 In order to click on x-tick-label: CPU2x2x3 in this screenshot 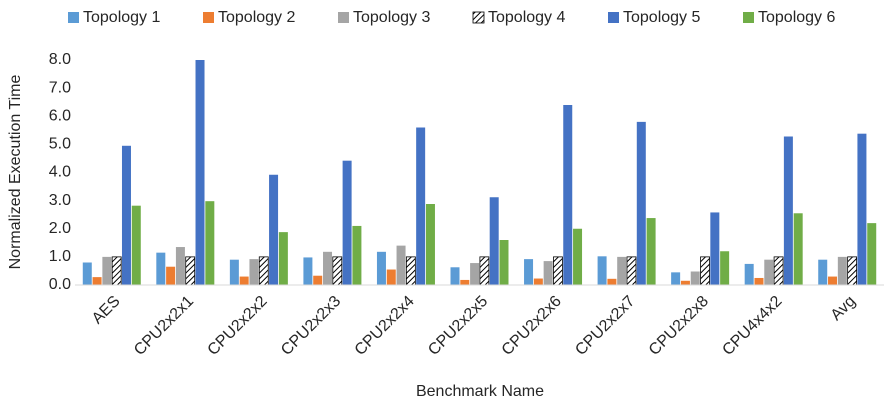, I will do `click(311, 326)`.